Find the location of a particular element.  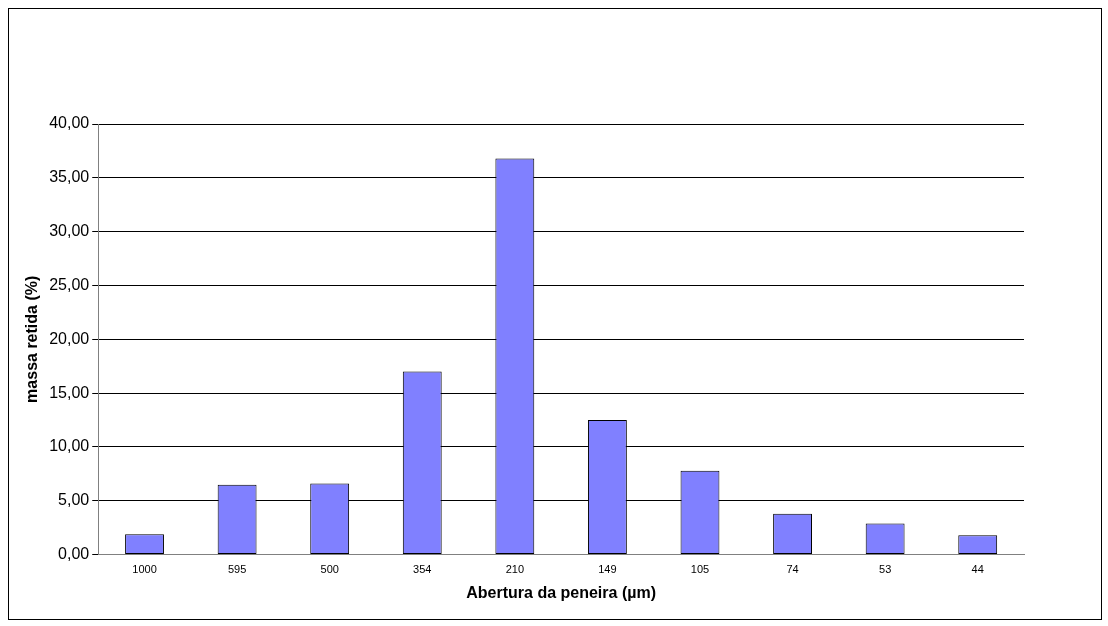

x-tick-label: 210 is located at coordinates (515, 569).